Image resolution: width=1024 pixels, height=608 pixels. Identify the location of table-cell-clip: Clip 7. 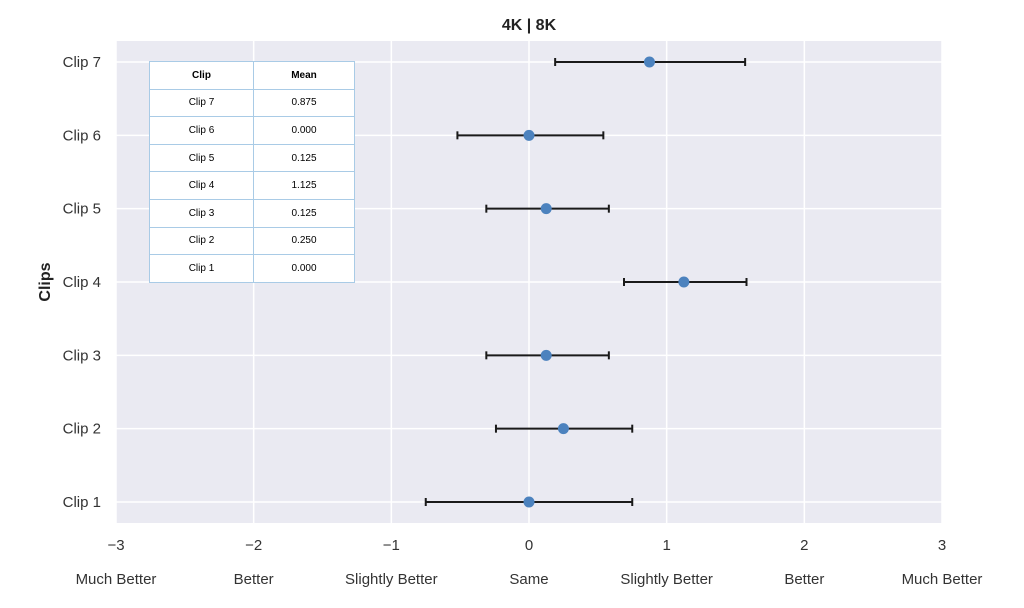
(201, 103).